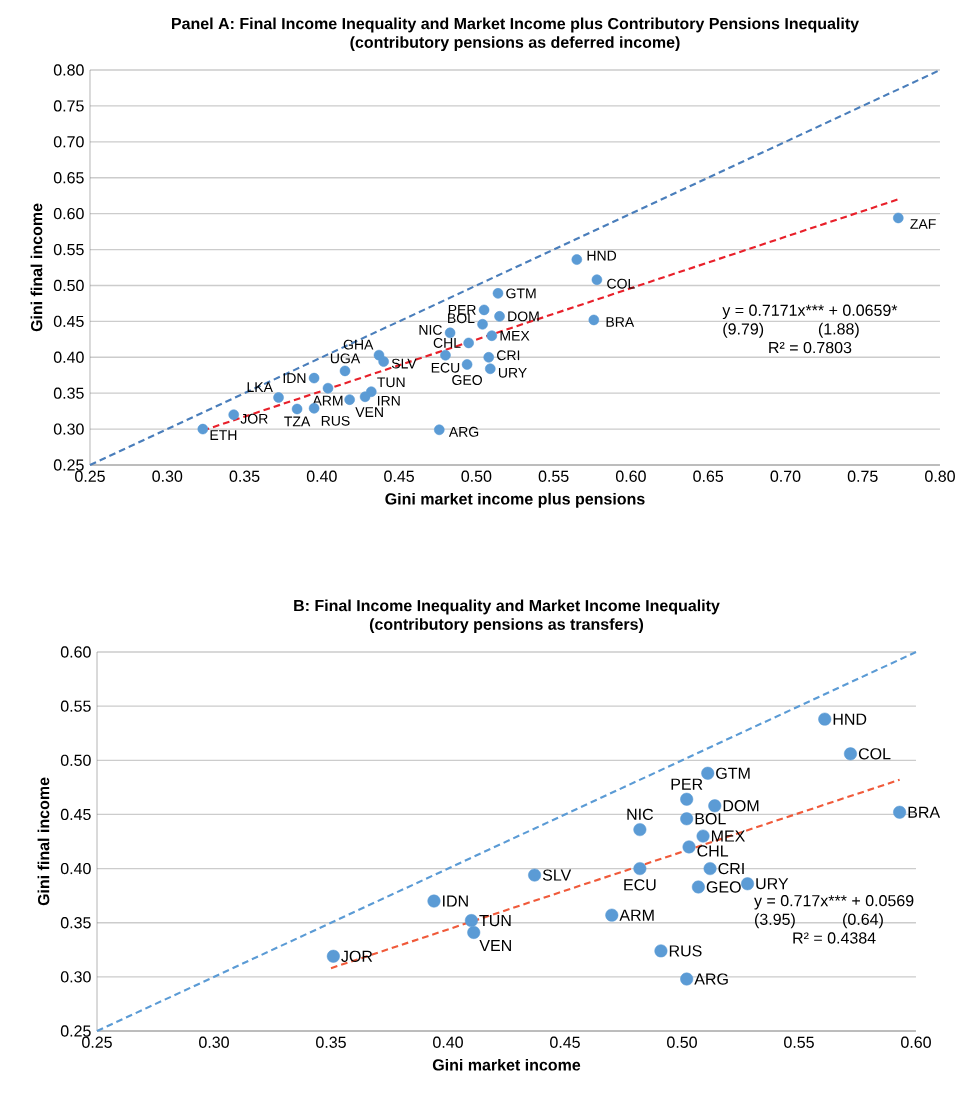 This screenshot has height=1093, width=969. What do you see at coordinates (244, 476) in the screenshot?
I see `x-tick-label: 0.35` at bounding box center [244, 476].